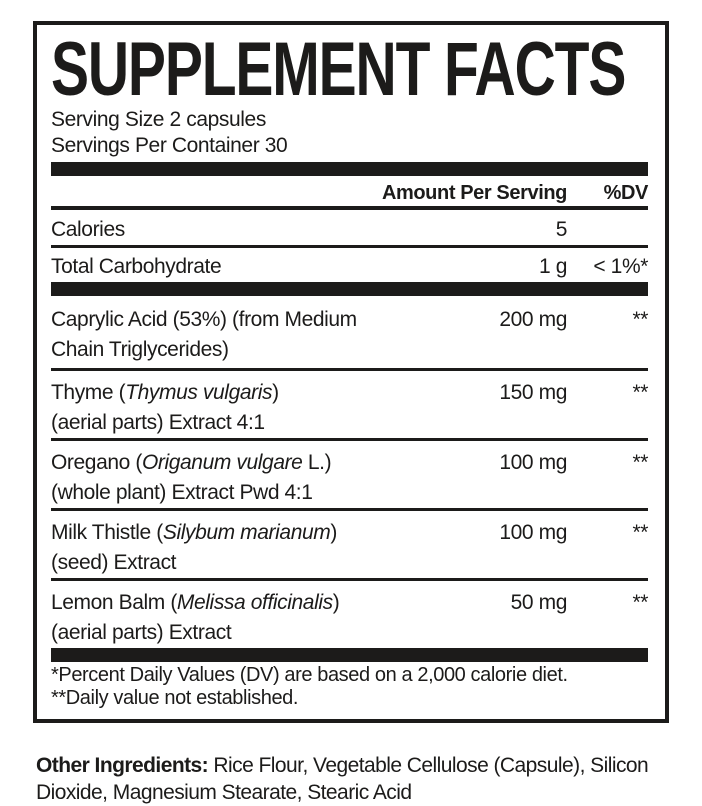  What do you see at coordinates (533, 319) in the screenshot?
I see `nutrient-amount: 200 mg` at bounding box center [533, 319].